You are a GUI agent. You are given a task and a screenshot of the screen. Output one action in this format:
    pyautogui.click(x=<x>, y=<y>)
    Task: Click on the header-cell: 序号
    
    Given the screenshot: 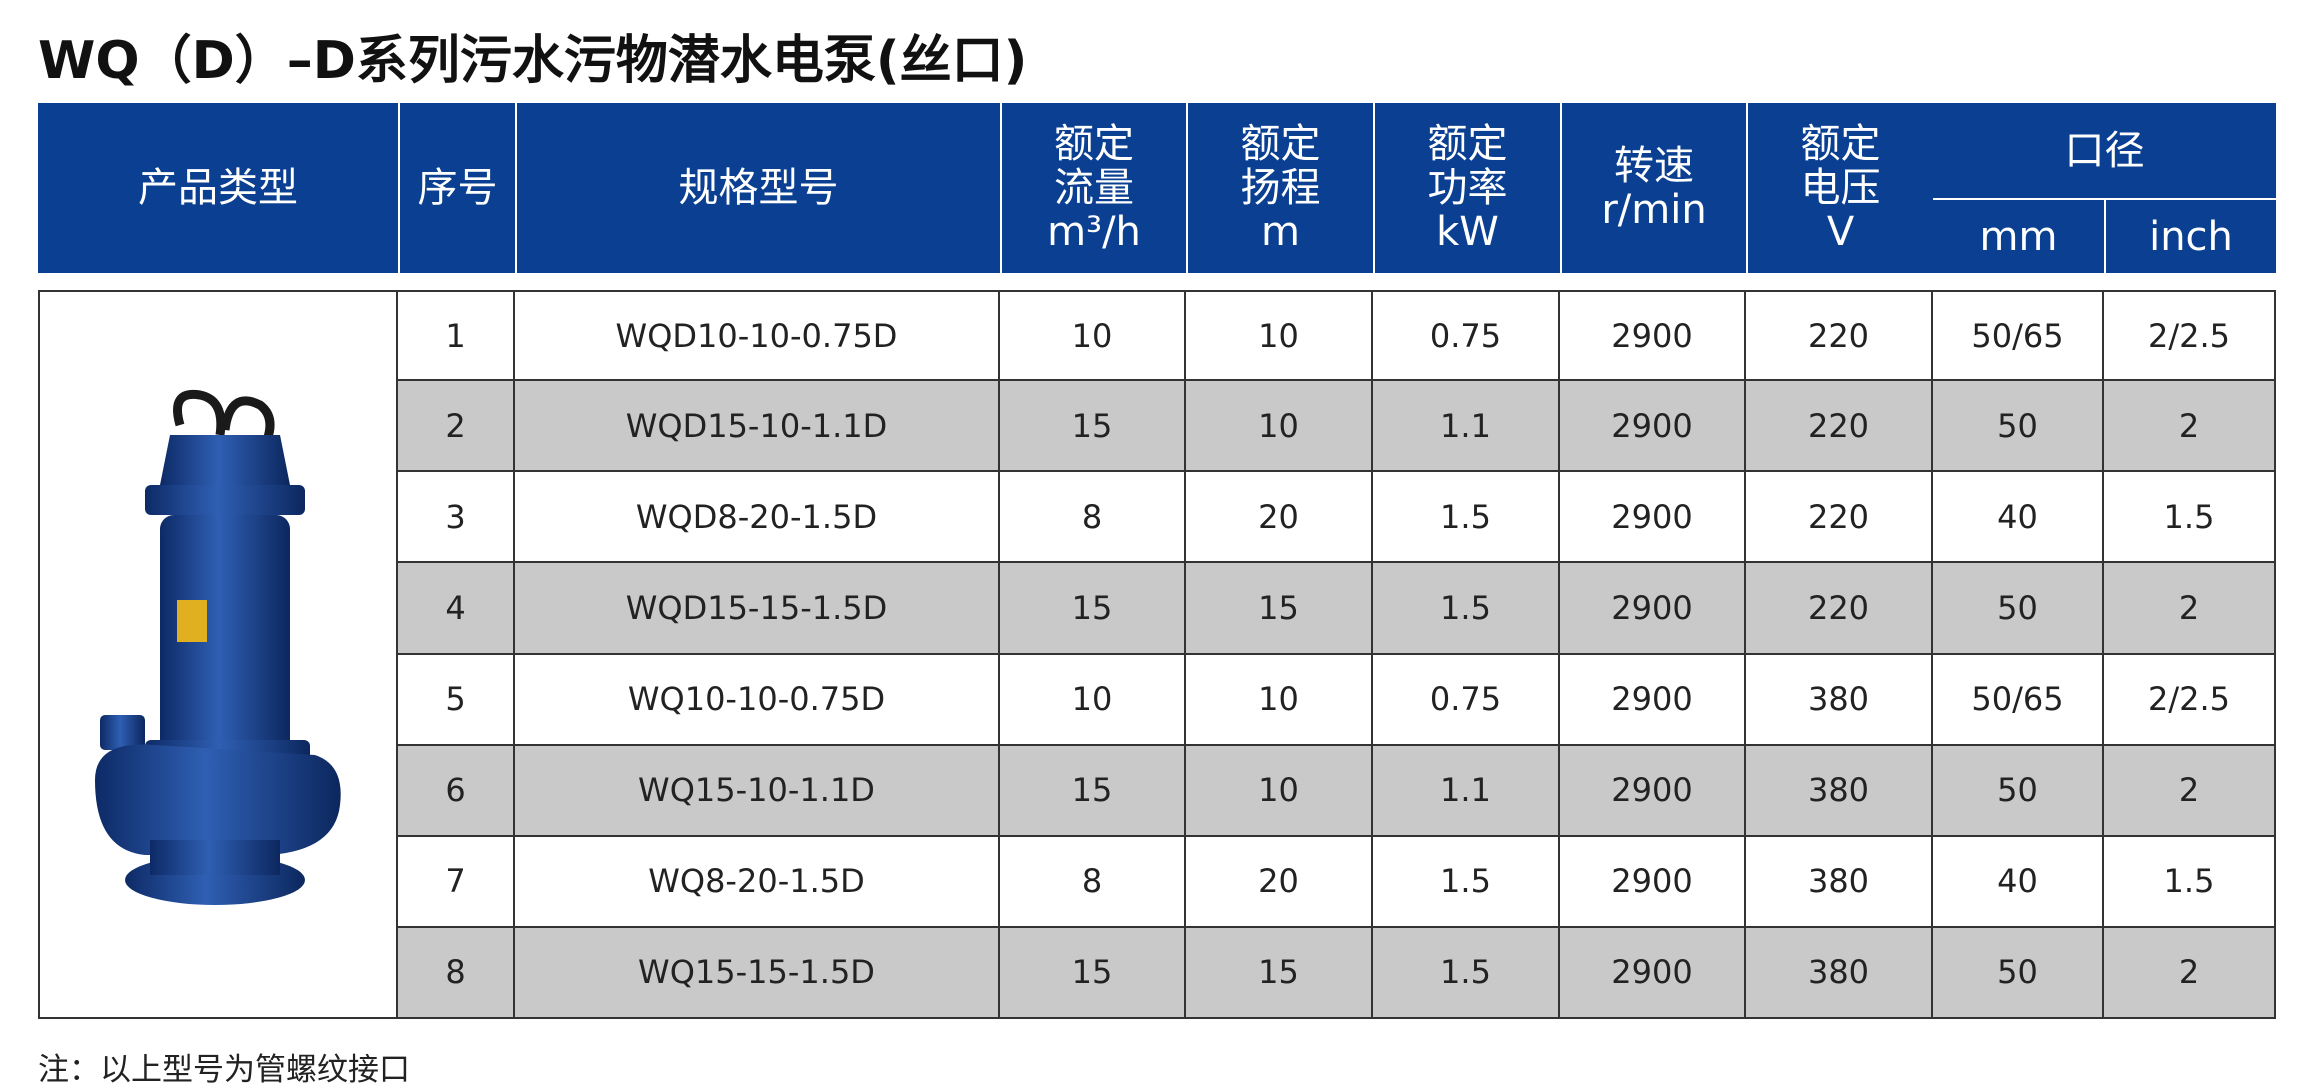 What is the action you would take?
    pyautogui.click(x=456, y=188)
    